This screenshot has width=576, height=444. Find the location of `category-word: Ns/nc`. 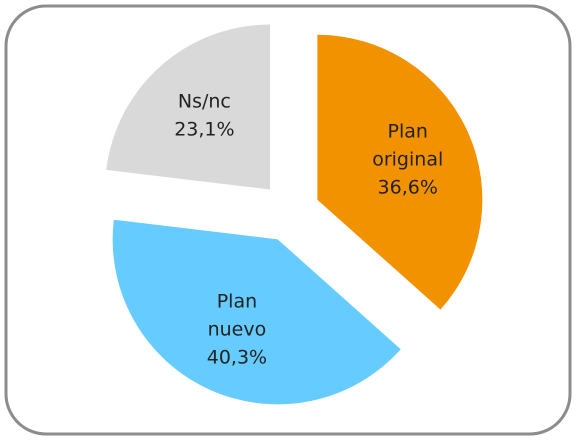

category-word: Ns/nc is located at coordinates (204, 101).